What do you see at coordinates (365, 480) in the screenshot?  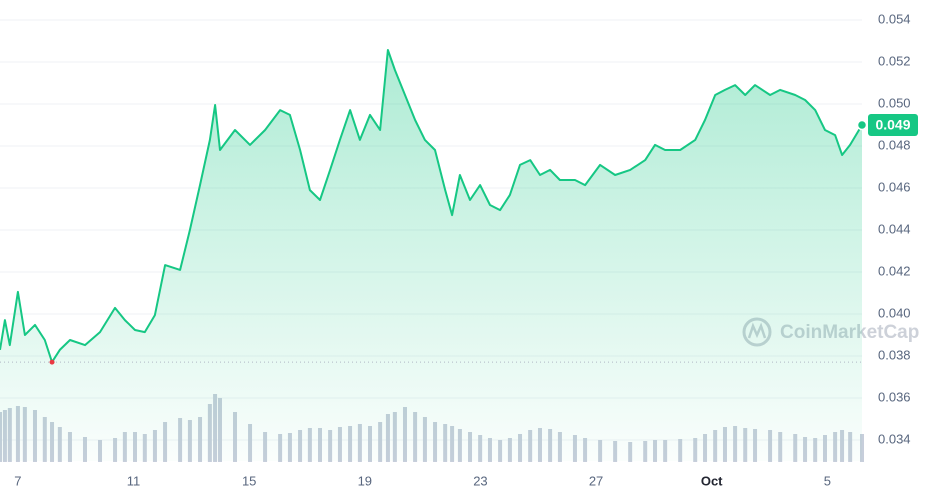 I see `x-tick-label: 19` at bounding box center [365, 480].